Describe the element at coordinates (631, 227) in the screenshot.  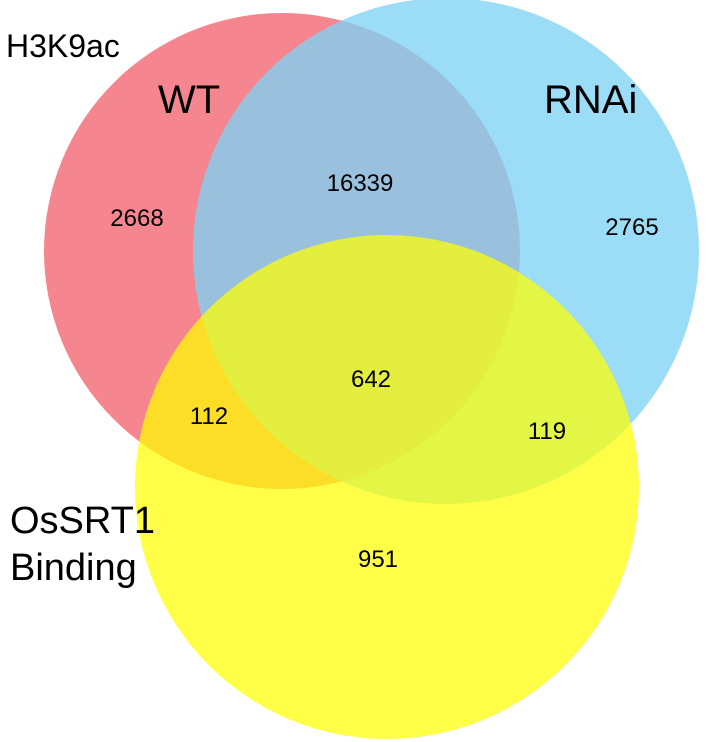
I see `count-rnai-only: 2765` at that location.